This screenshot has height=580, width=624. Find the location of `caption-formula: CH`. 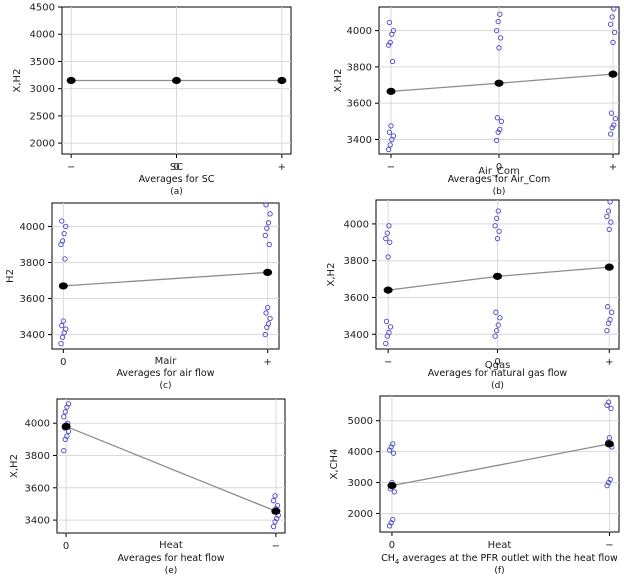

caption-formula: CH is located at coordinates (388, 558).